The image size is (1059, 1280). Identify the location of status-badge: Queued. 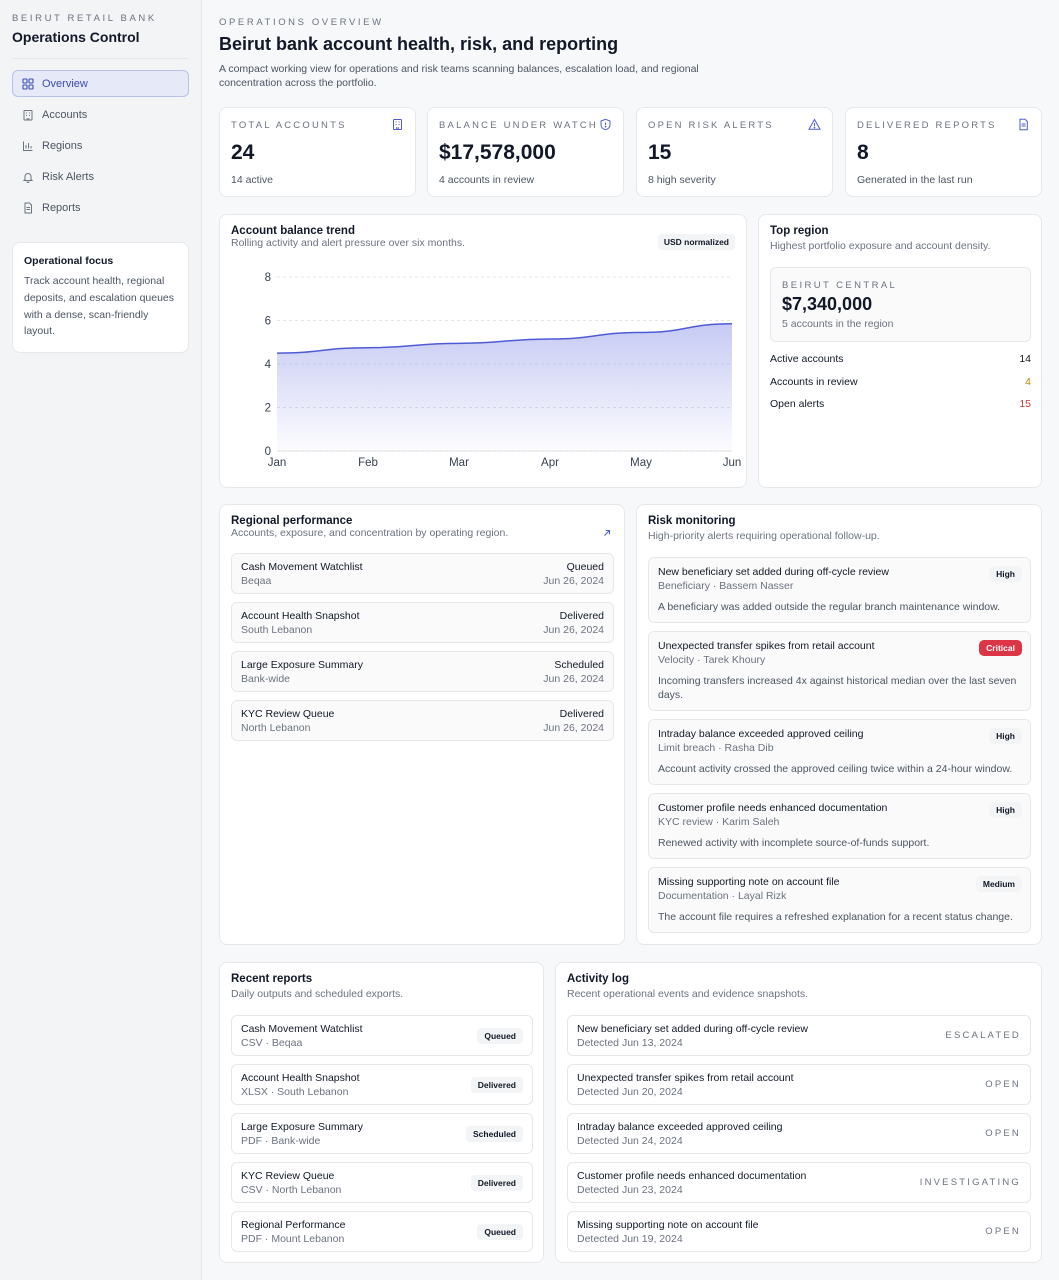
(500, 1232).